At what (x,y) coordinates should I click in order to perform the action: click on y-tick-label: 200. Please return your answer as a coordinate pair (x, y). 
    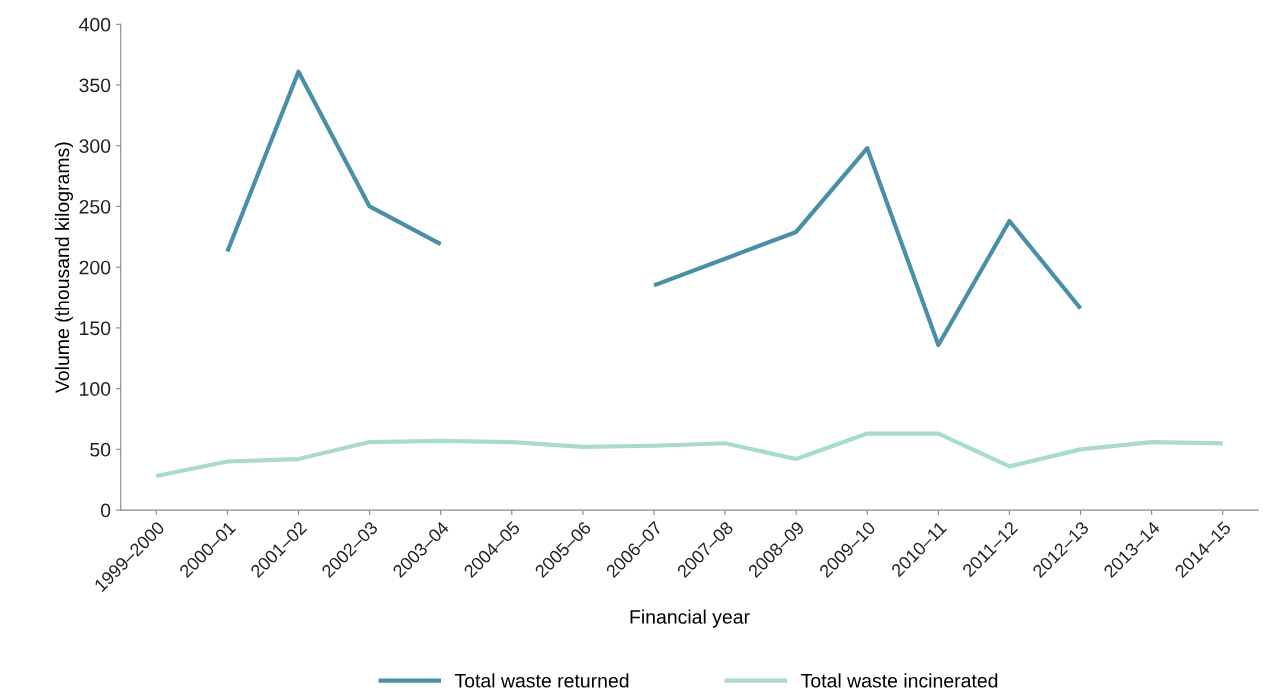
    Looking at the image, I should click on (95, 267).